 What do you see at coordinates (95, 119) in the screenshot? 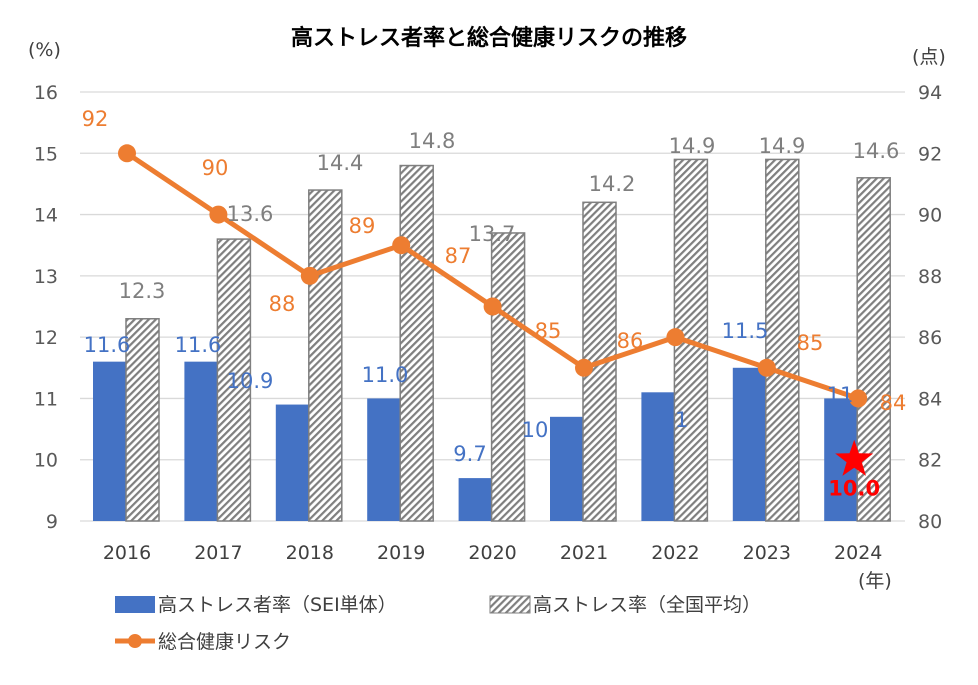
I see `data-label-health-risk: 92` at bounding box center [95, 119].